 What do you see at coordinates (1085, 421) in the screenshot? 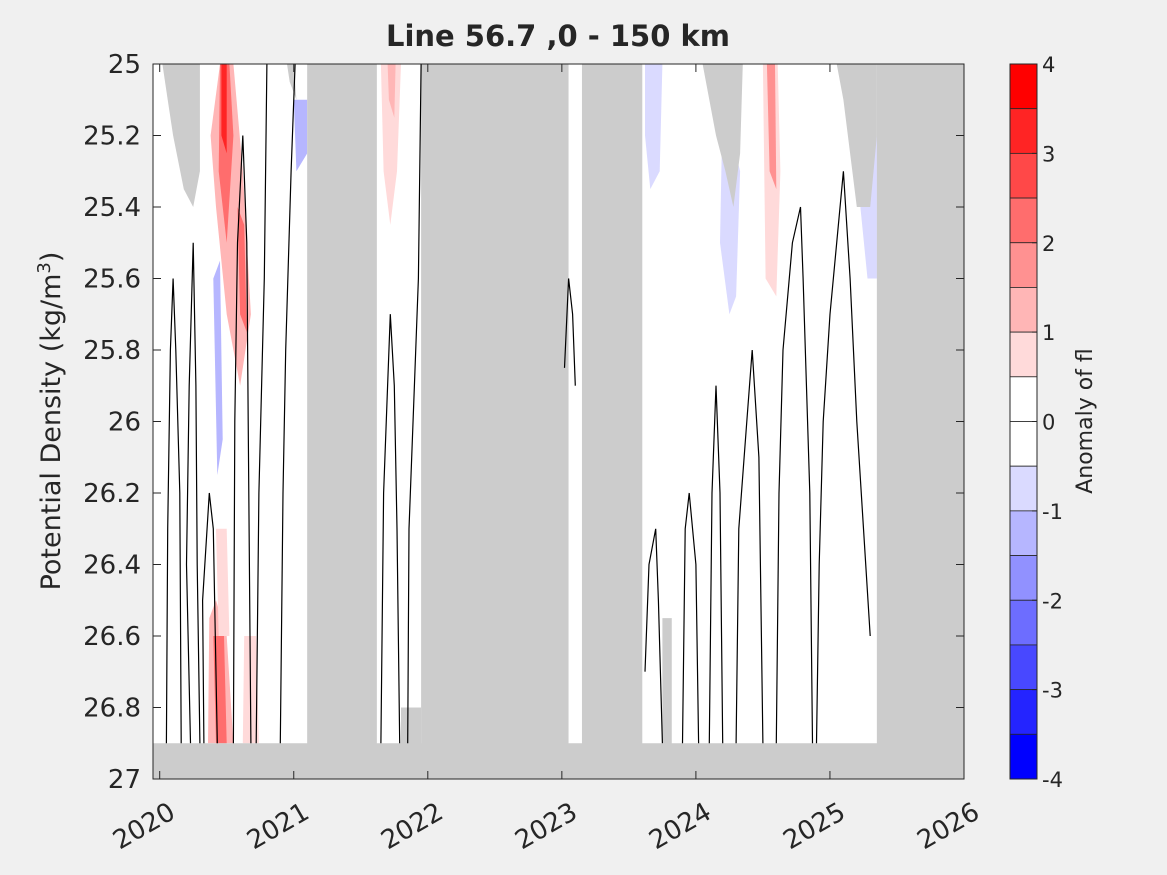
I see `colorbar-label: Anomaly of fl` at bounding box center [1085, 421].